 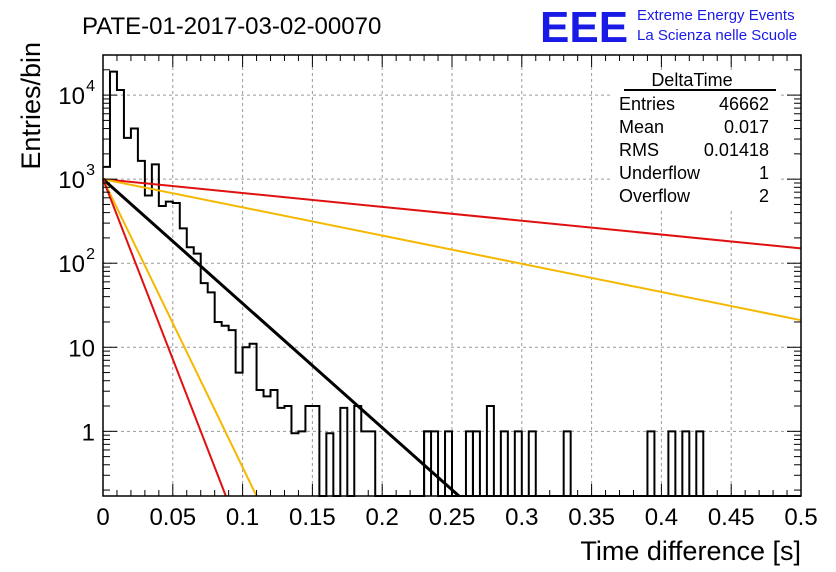 I want to click on y-tick-label: 1, so click(x=88, y=432).